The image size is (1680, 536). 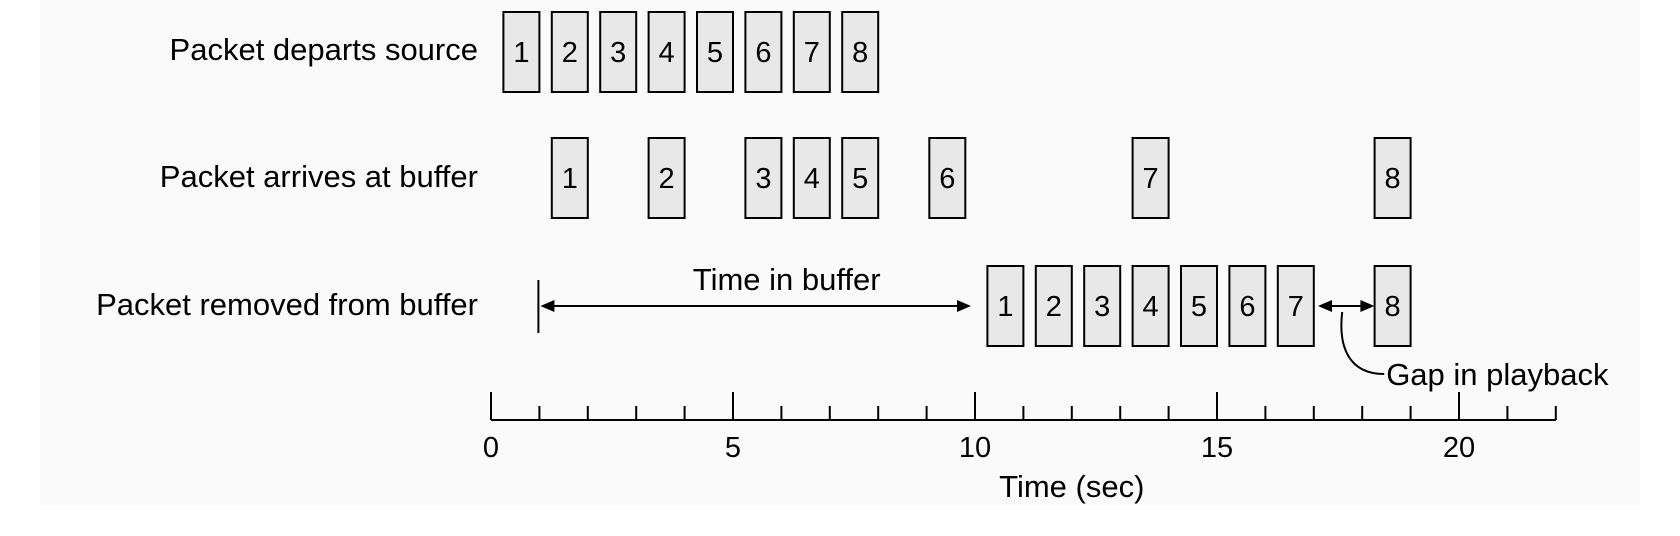 I want to click on packet-removed-8: 8, so click(x=1392, y=306).